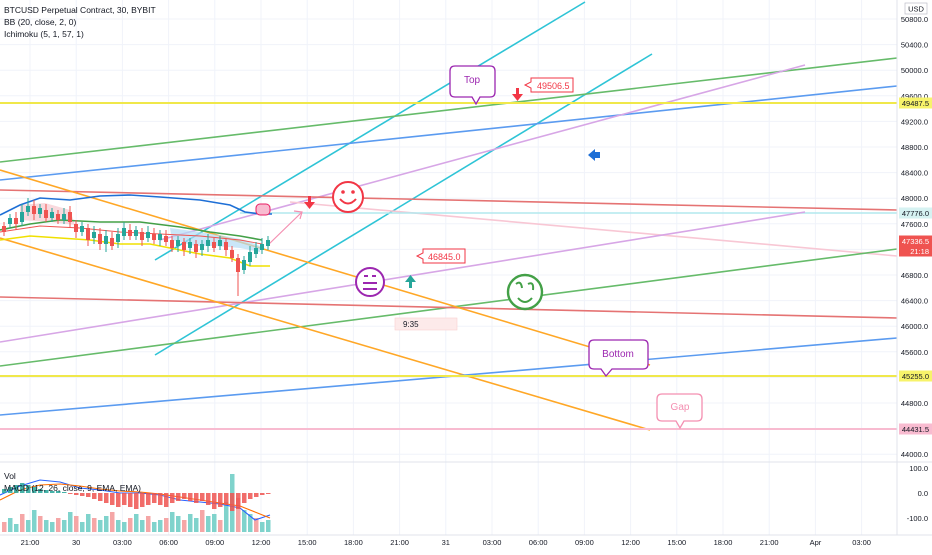  What do you see at coordinates (215, 240) in the screenshot?
I see `ichimoku-cloud` at bounding box center [215, 240].